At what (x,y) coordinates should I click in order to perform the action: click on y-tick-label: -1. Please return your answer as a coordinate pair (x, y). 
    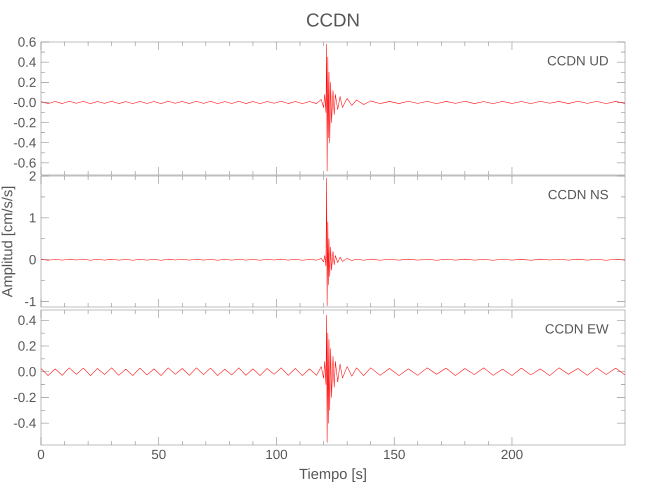
    Looking at the image, I should click on (30, 301).